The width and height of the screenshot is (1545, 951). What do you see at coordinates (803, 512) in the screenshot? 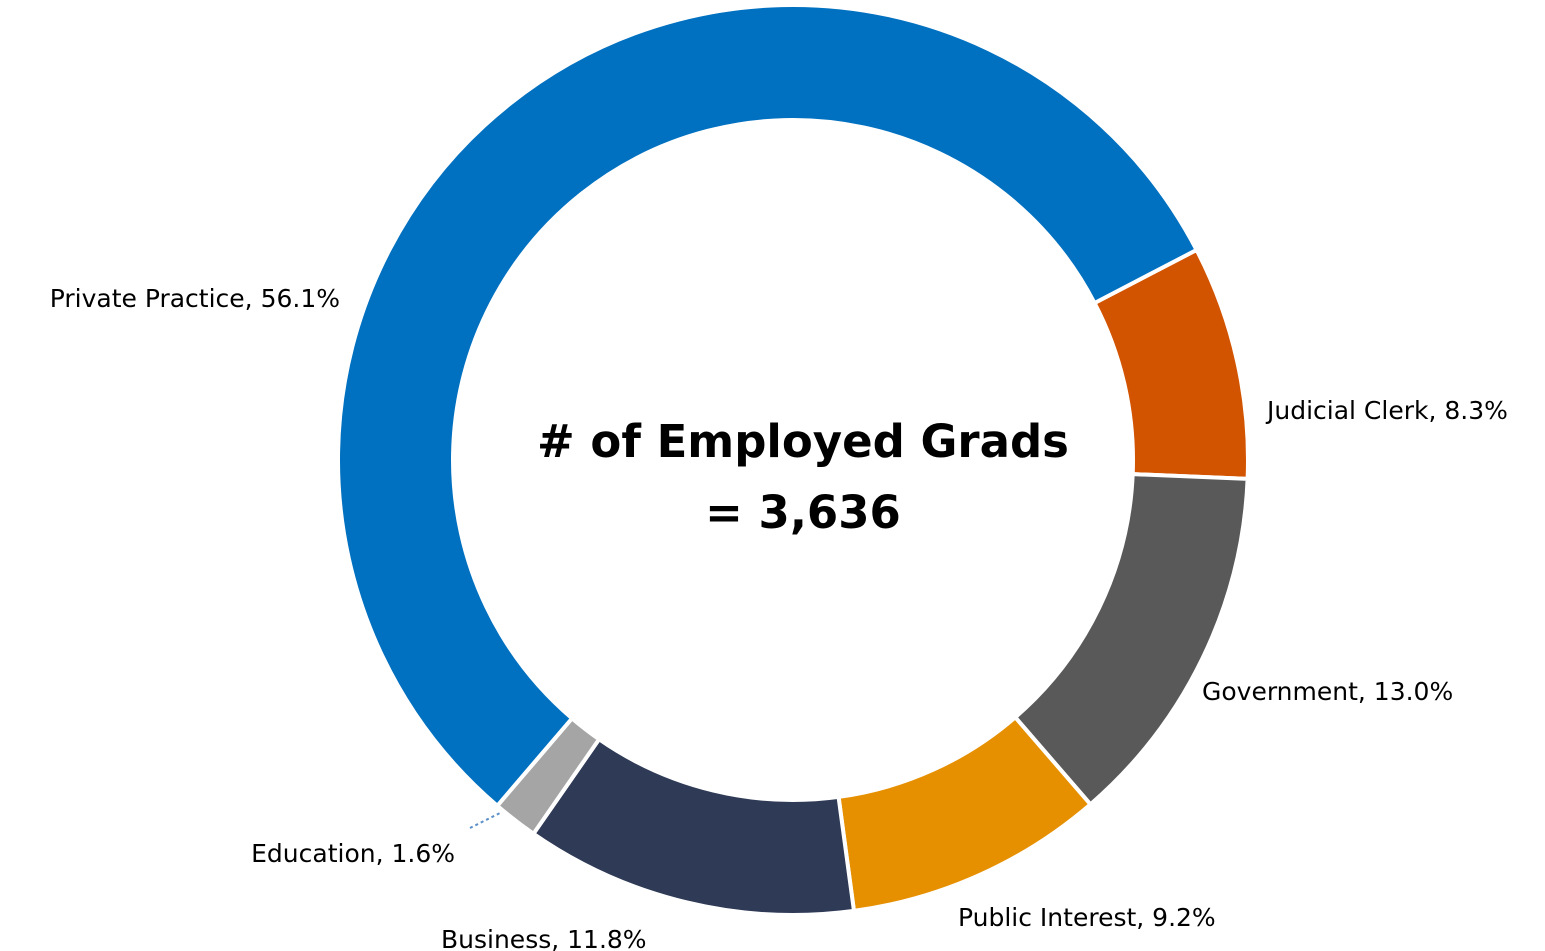
I see `center-total: = 3,636` at bounding box center [803, 512].